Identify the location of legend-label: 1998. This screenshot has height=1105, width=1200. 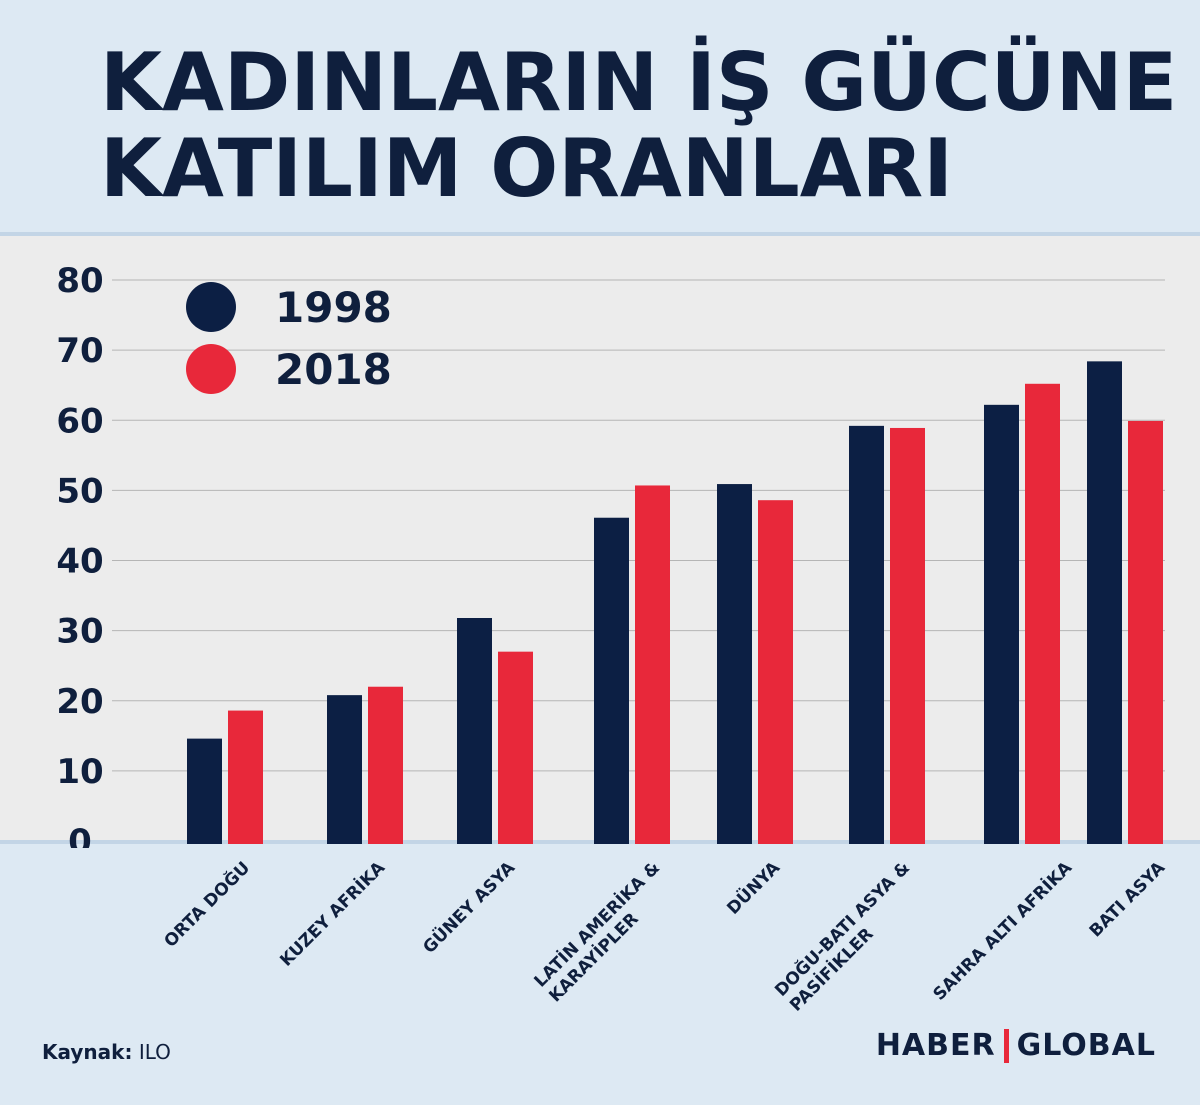
(333, 307).